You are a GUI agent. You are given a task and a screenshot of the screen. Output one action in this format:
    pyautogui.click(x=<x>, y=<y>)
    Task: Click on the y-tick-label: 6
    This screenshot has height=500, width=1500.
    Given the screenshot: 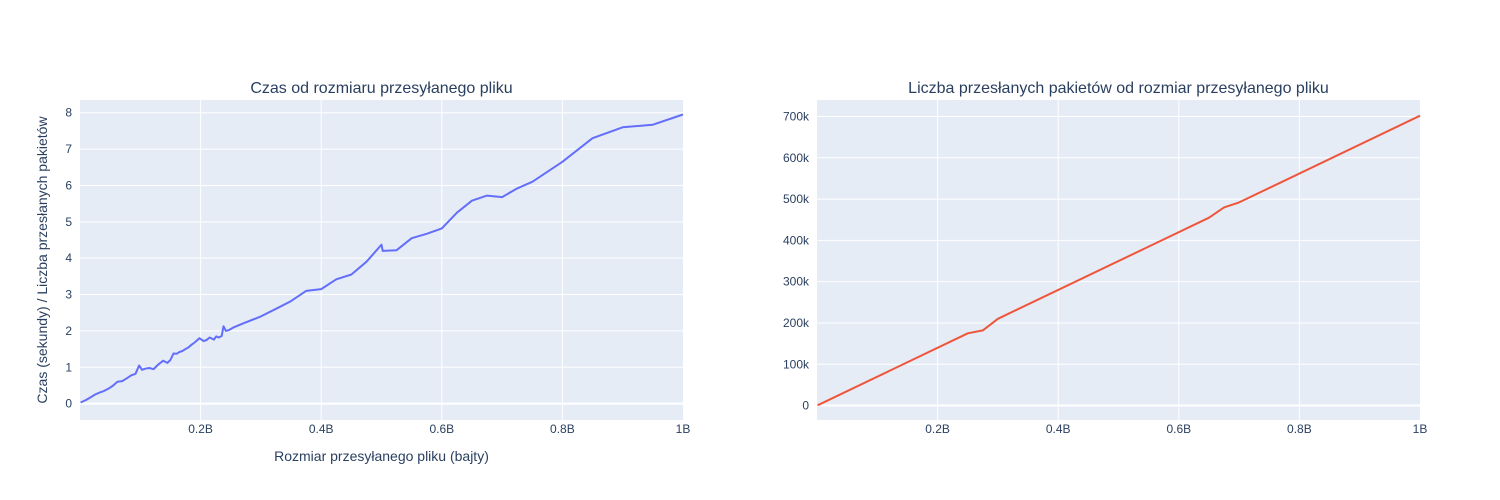 What is the action you would take?
    pyautogui.click(x=68, y=185)
    